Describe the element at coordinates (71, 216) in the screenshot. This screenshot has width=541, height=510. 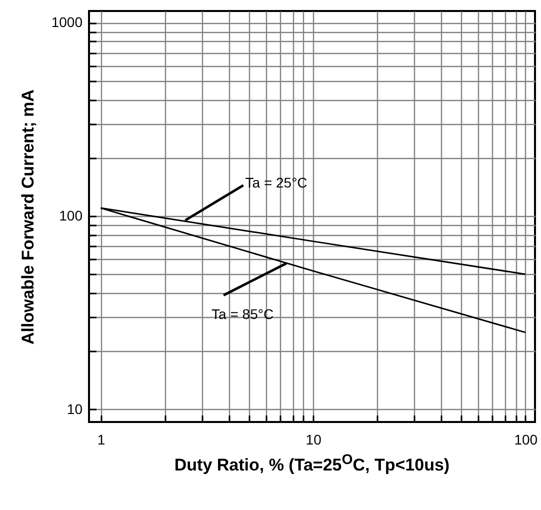
I see `y-tick-label: 100` at that location.